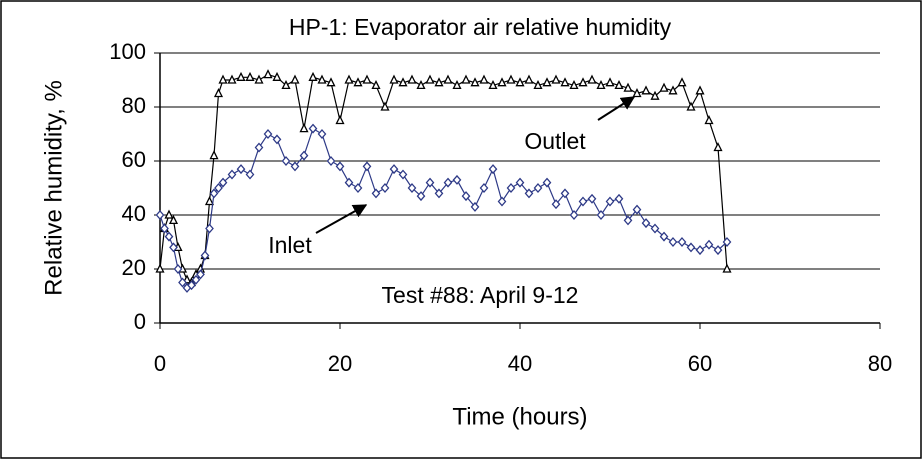 The width and height of the screenshot is (922, 459). What do you see at coordinates (520, 363) in the screenshot?
I see `x-tick-label: 40` at bounding box center [520, 363].